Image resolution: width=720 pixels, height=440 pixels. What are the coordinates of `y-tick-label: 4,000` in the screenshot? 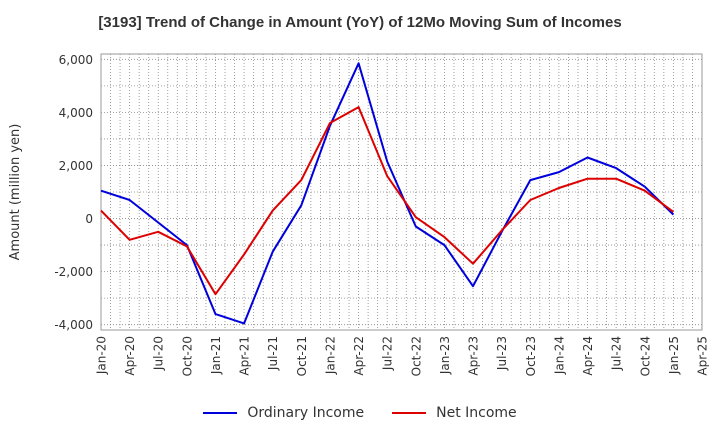 It's located at (76, 113).